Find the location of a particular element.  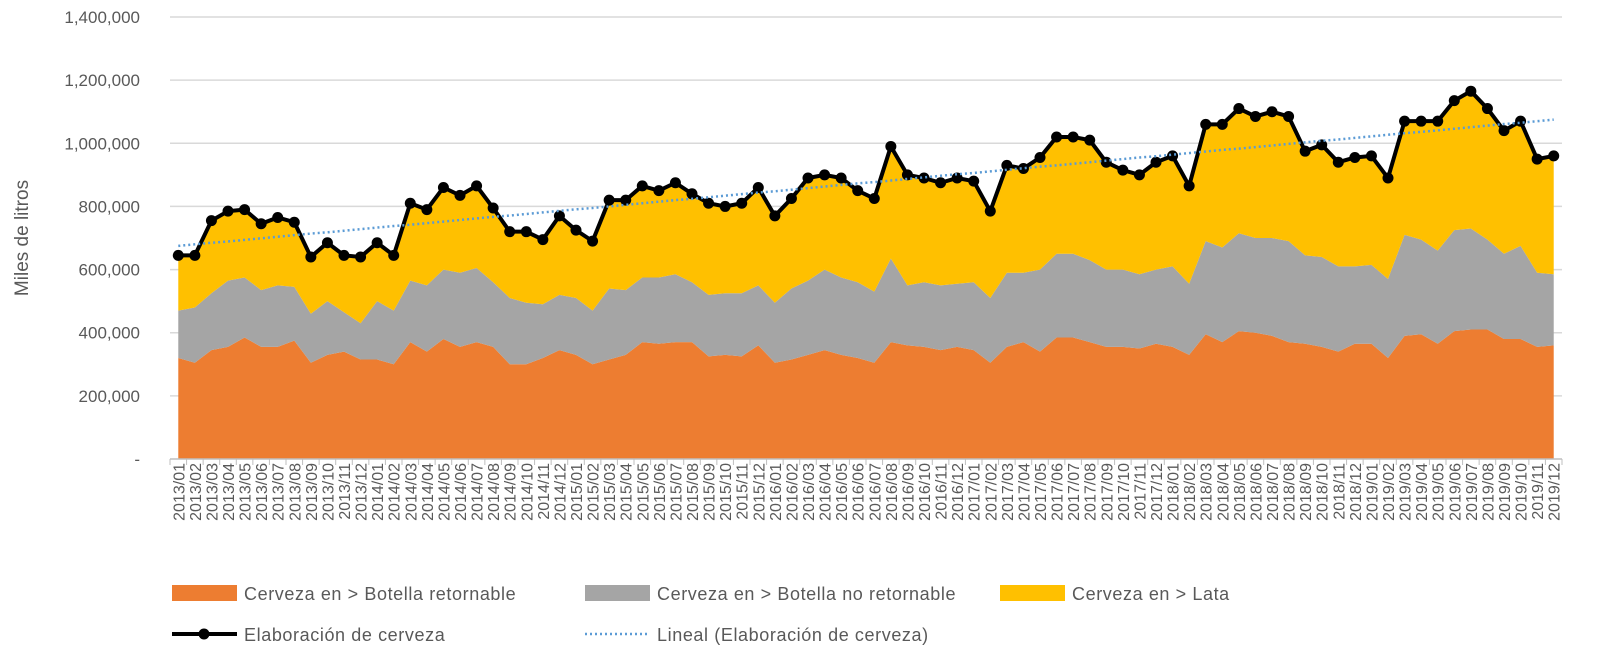

x-tick-label: 2016/05 is located at coordinates (842, 492).